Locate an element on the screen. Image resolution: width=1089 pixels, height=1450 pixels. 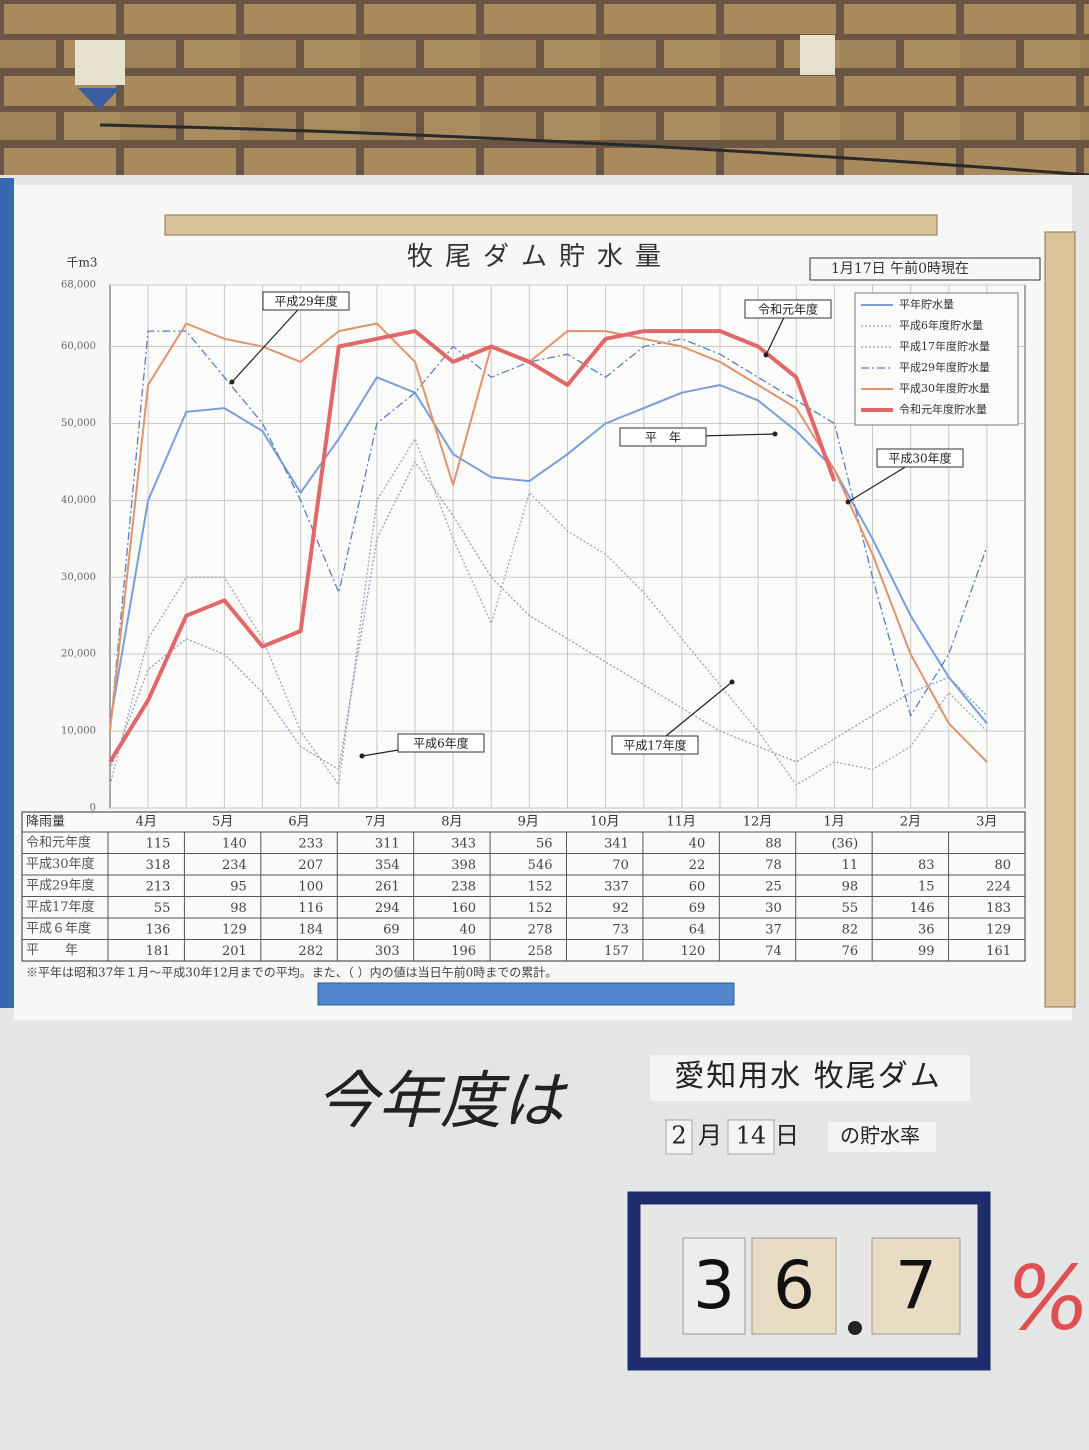
rain-value: 196 is located at coordinates (463, 951).